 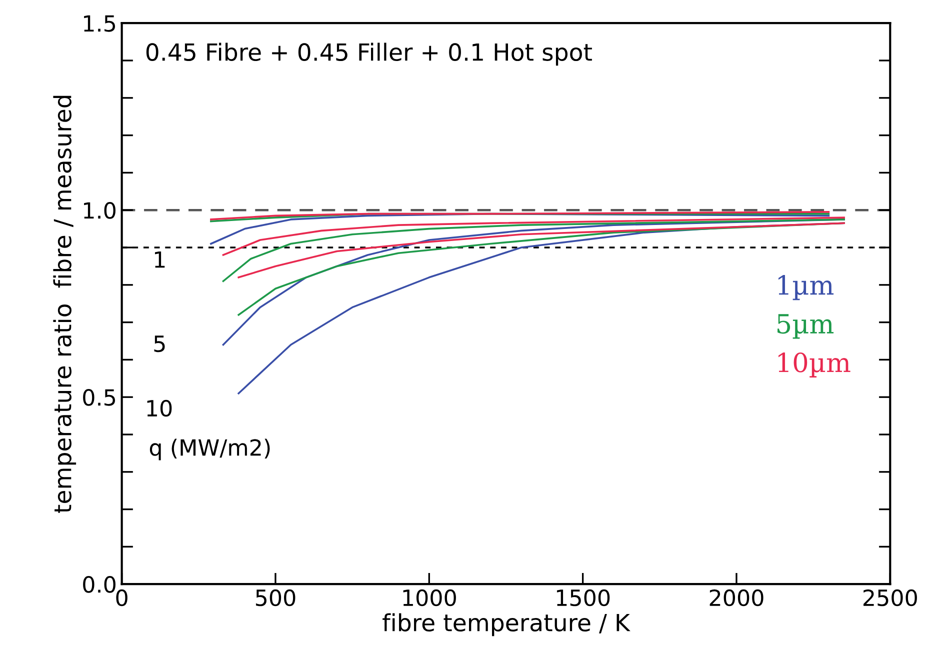 I want to click on text: 5µm, so click(x=806, y=326).